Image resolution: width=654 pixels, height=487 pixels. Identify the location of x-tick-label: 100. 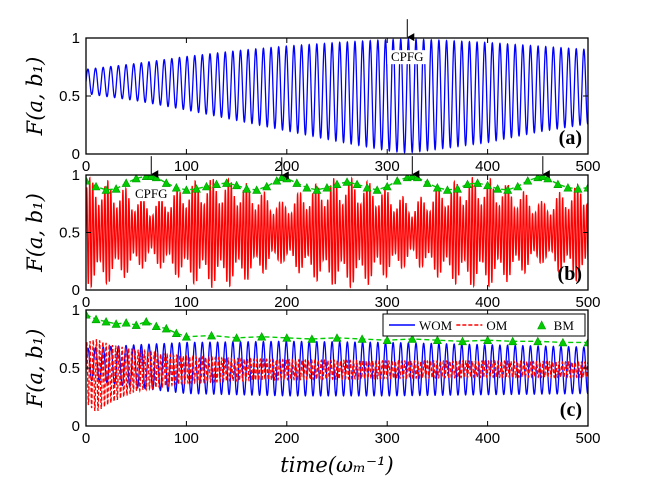
(186, 302).